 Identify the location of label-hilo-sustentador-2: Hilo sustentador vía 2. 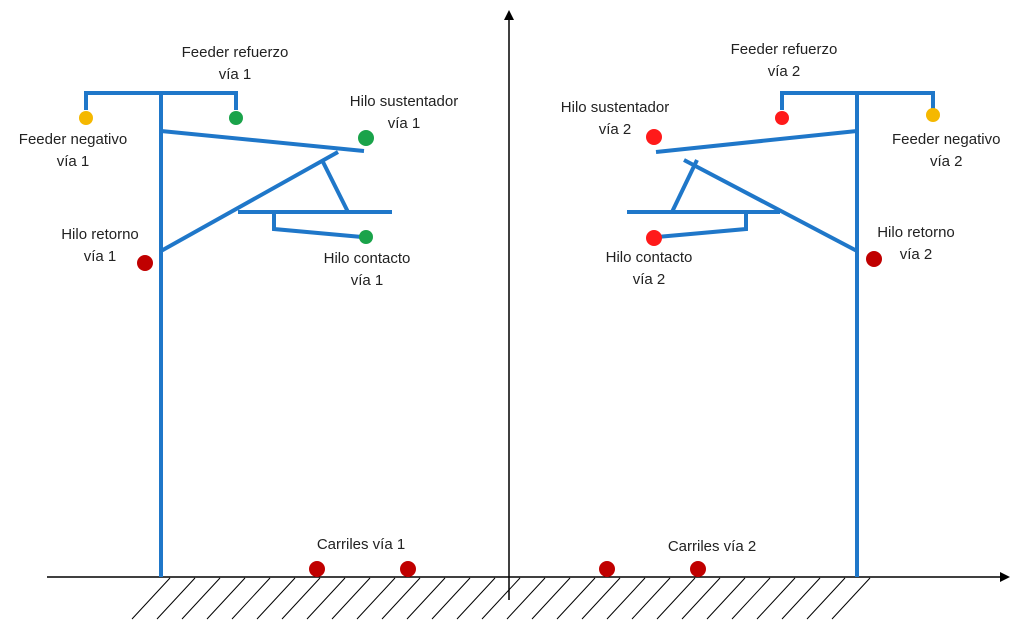
(615, 118).